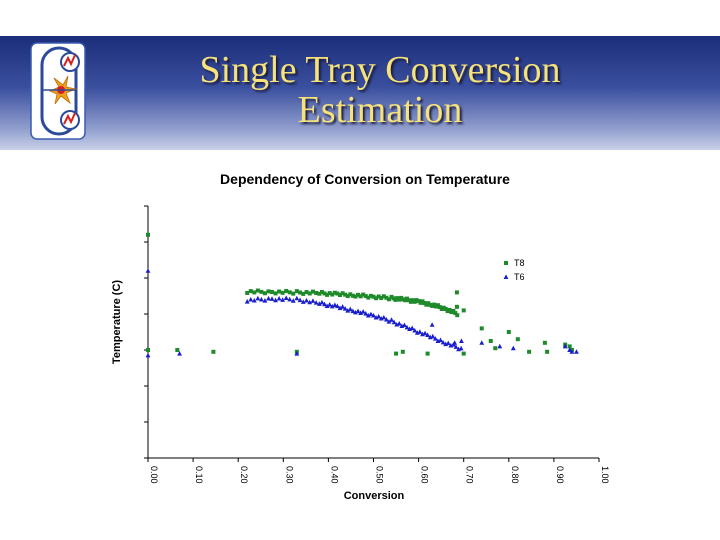  What do you see at coordinates (515, 475) in the screenshot?
I see `x-tick-label: 0.80` at bounding box center [515, 475].